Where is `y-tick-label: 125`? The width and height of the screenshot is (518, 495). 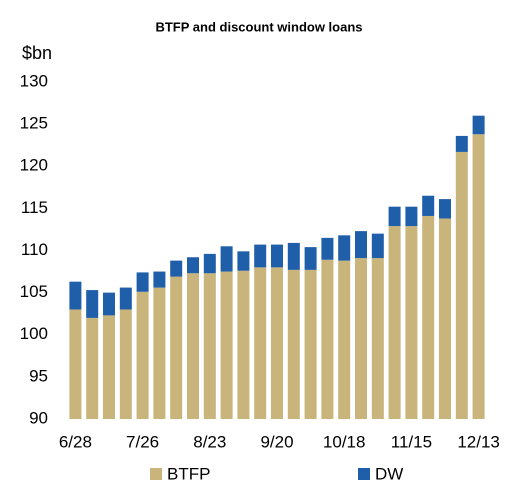 y-tick-label: 125 is located at coordinates (34, 123).